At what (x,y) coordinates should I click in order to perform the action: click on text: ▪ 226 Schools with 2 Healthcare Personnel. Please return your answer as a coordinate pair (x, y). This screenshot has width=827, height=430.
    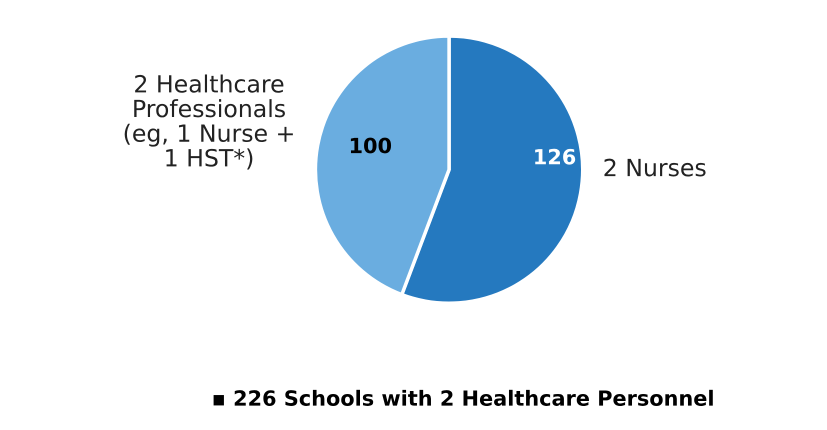
    Looking at the image, I should click on (463, 398).